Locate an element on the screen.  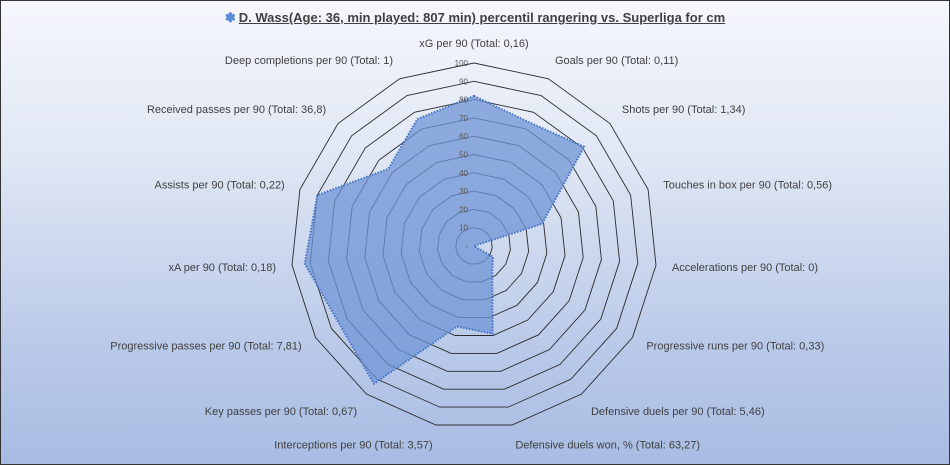
axis-label: Defensive duels won, % (Total: 63,27) is located at coordinates (607, 446).